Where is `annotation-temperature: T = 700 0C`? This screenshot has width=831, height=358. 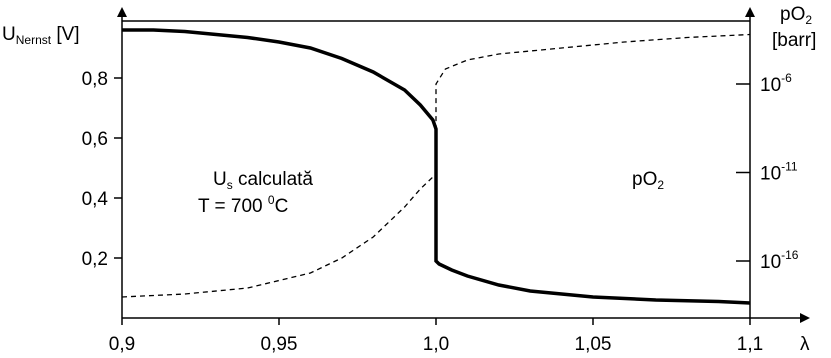
annotation-temperature: T = 700 0C is located at coordinates (243, 205).